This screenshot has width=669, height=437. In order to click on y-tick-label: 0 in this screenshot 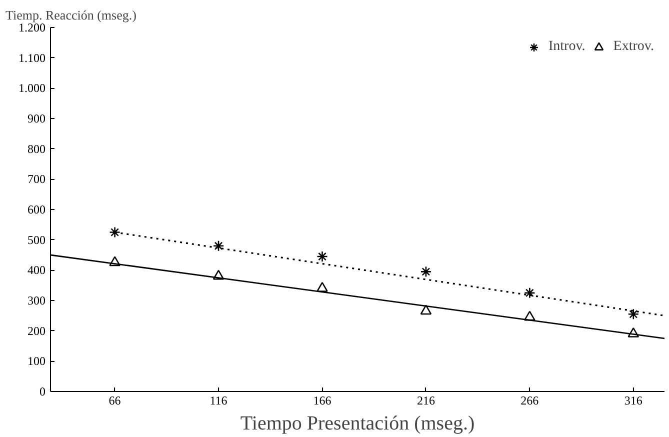, I will do `click(43, 391)`.